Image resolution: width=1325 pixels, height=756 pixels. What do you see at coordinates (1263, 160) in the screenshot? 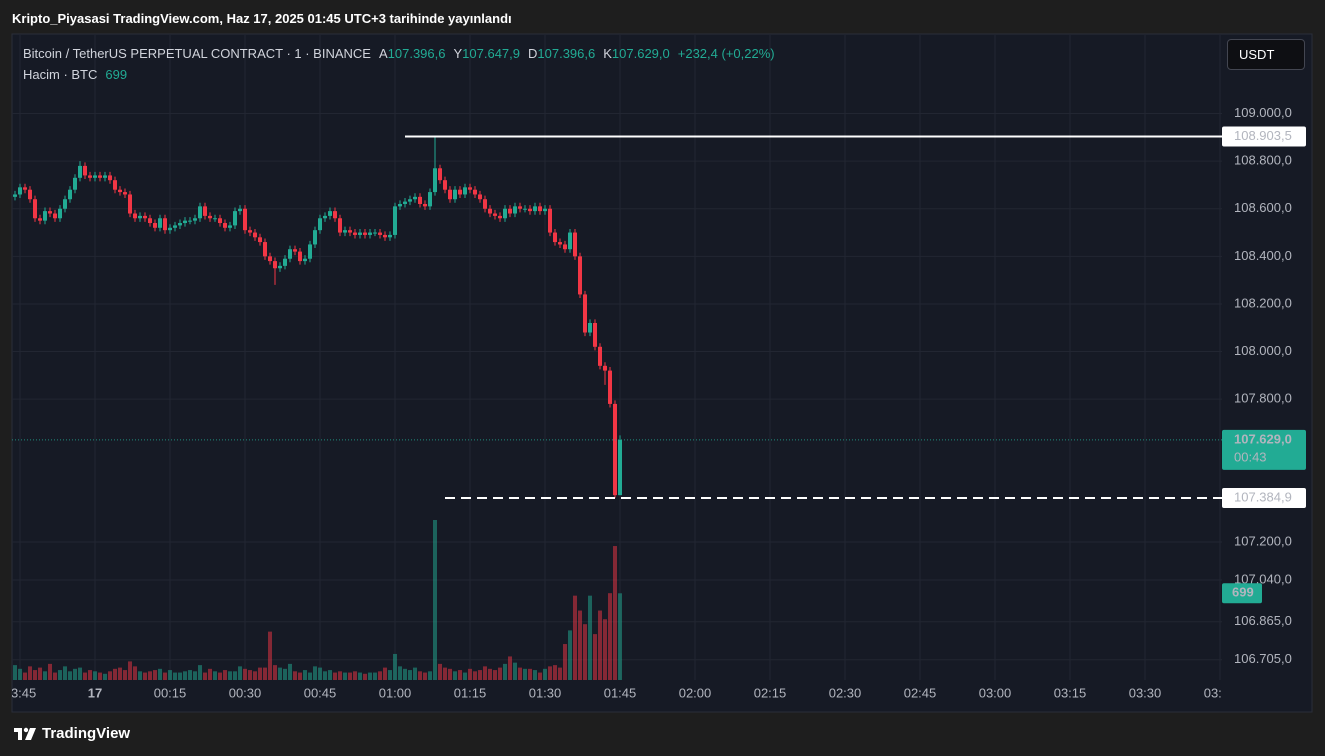
I see `y-tick-label: 108.800,0` at bounding box center [1263, 160].